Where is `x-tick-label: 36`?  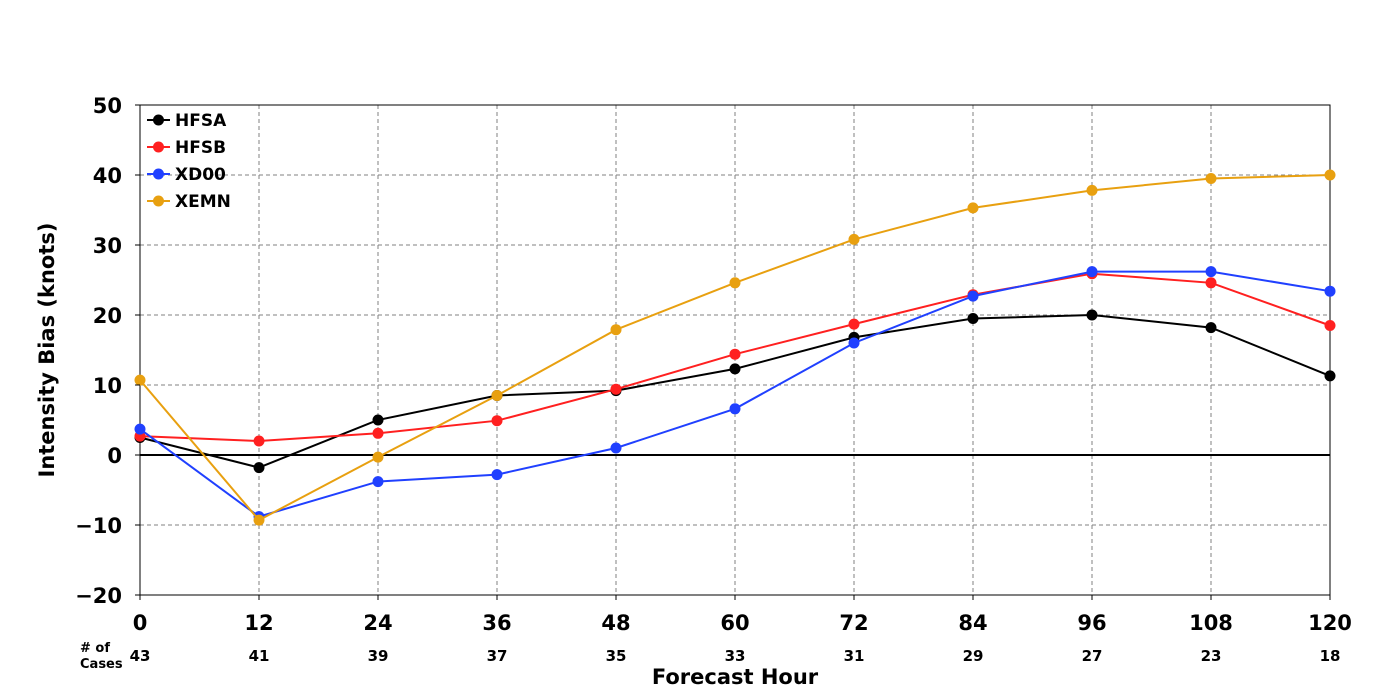 x-tick-label: 36 is located at coordinates (496, 623).